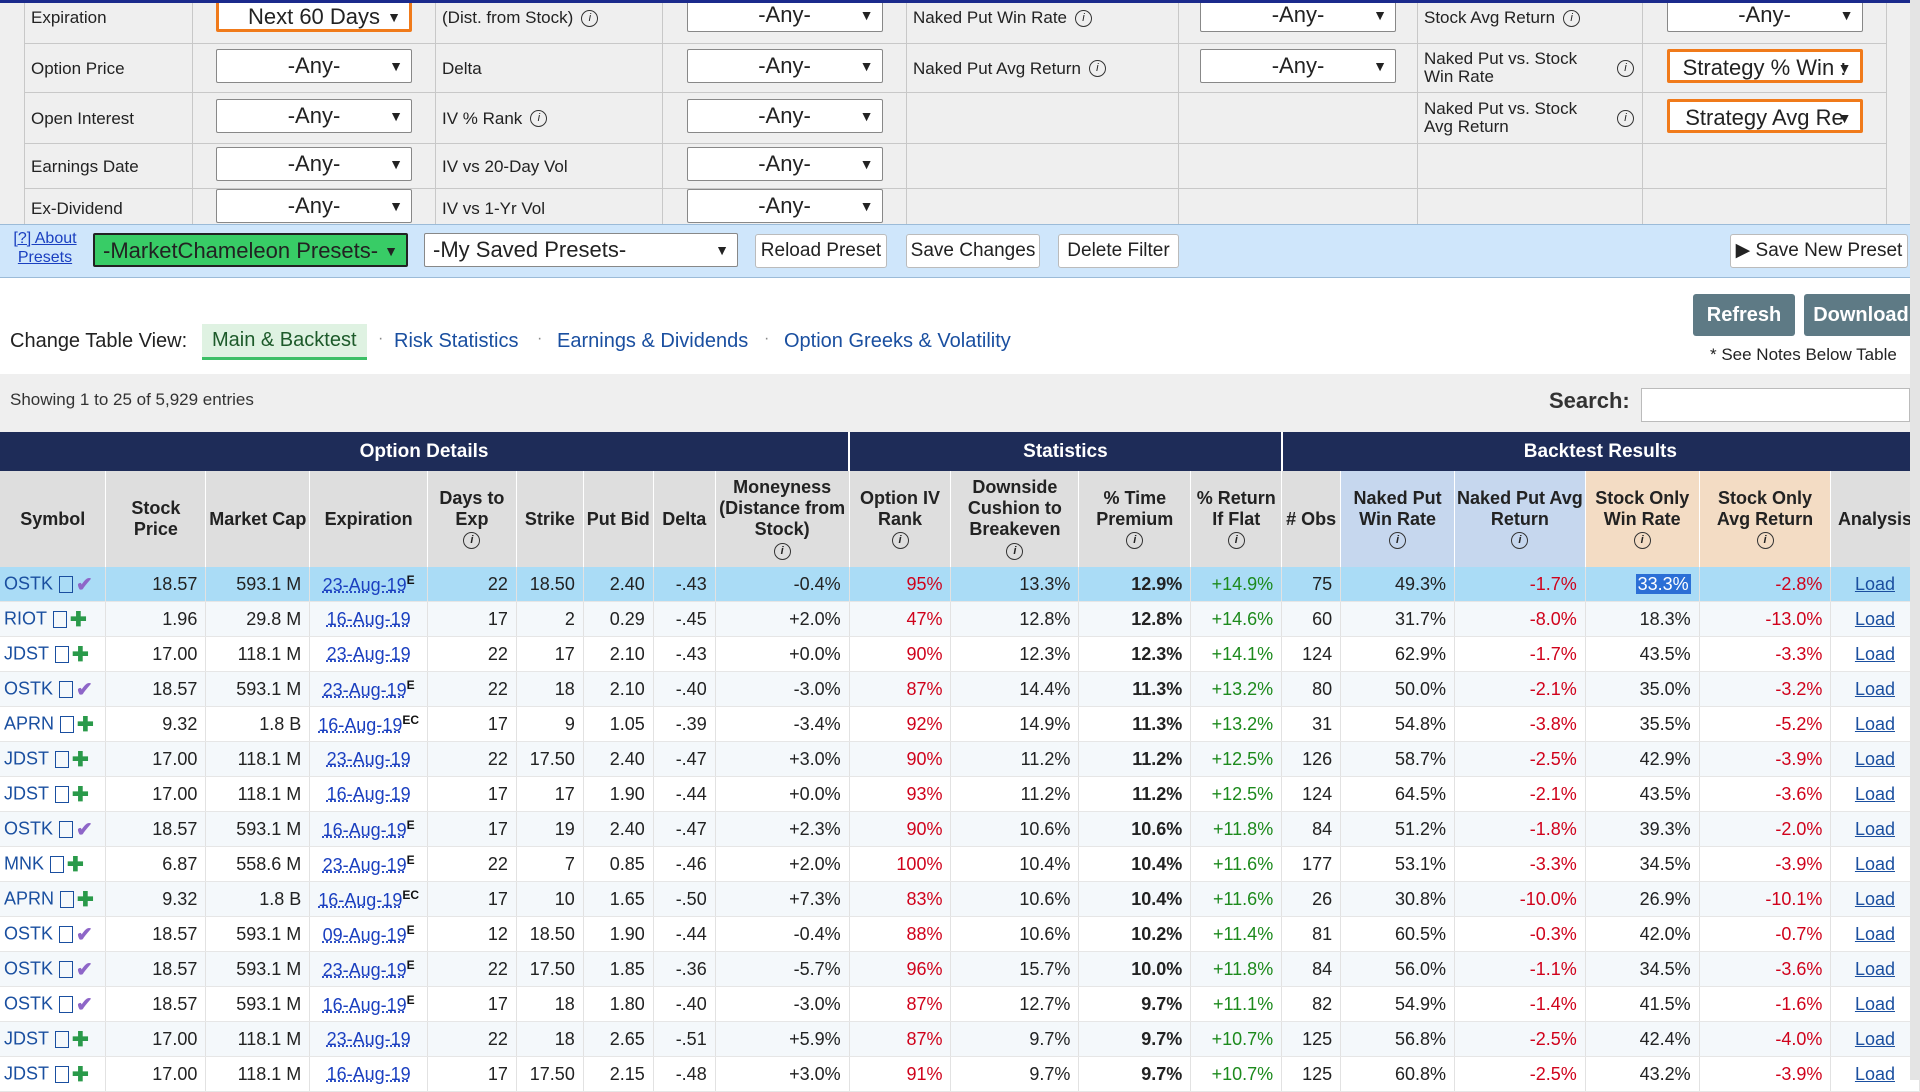  Describe the element at coordinates (314, 17) in the screenshot. I see `filter-select: Next 60 Days` at that location.